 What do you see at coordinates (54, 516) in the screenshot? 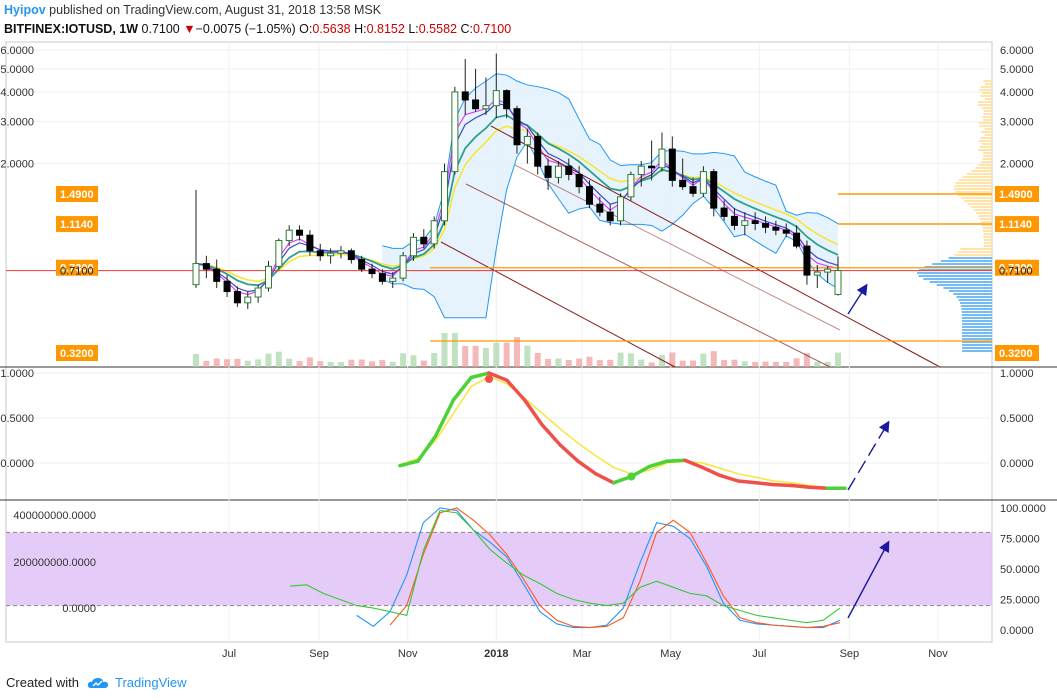
I see `y-tick-label: 400000000.0000` at bounding box center [54, 516].